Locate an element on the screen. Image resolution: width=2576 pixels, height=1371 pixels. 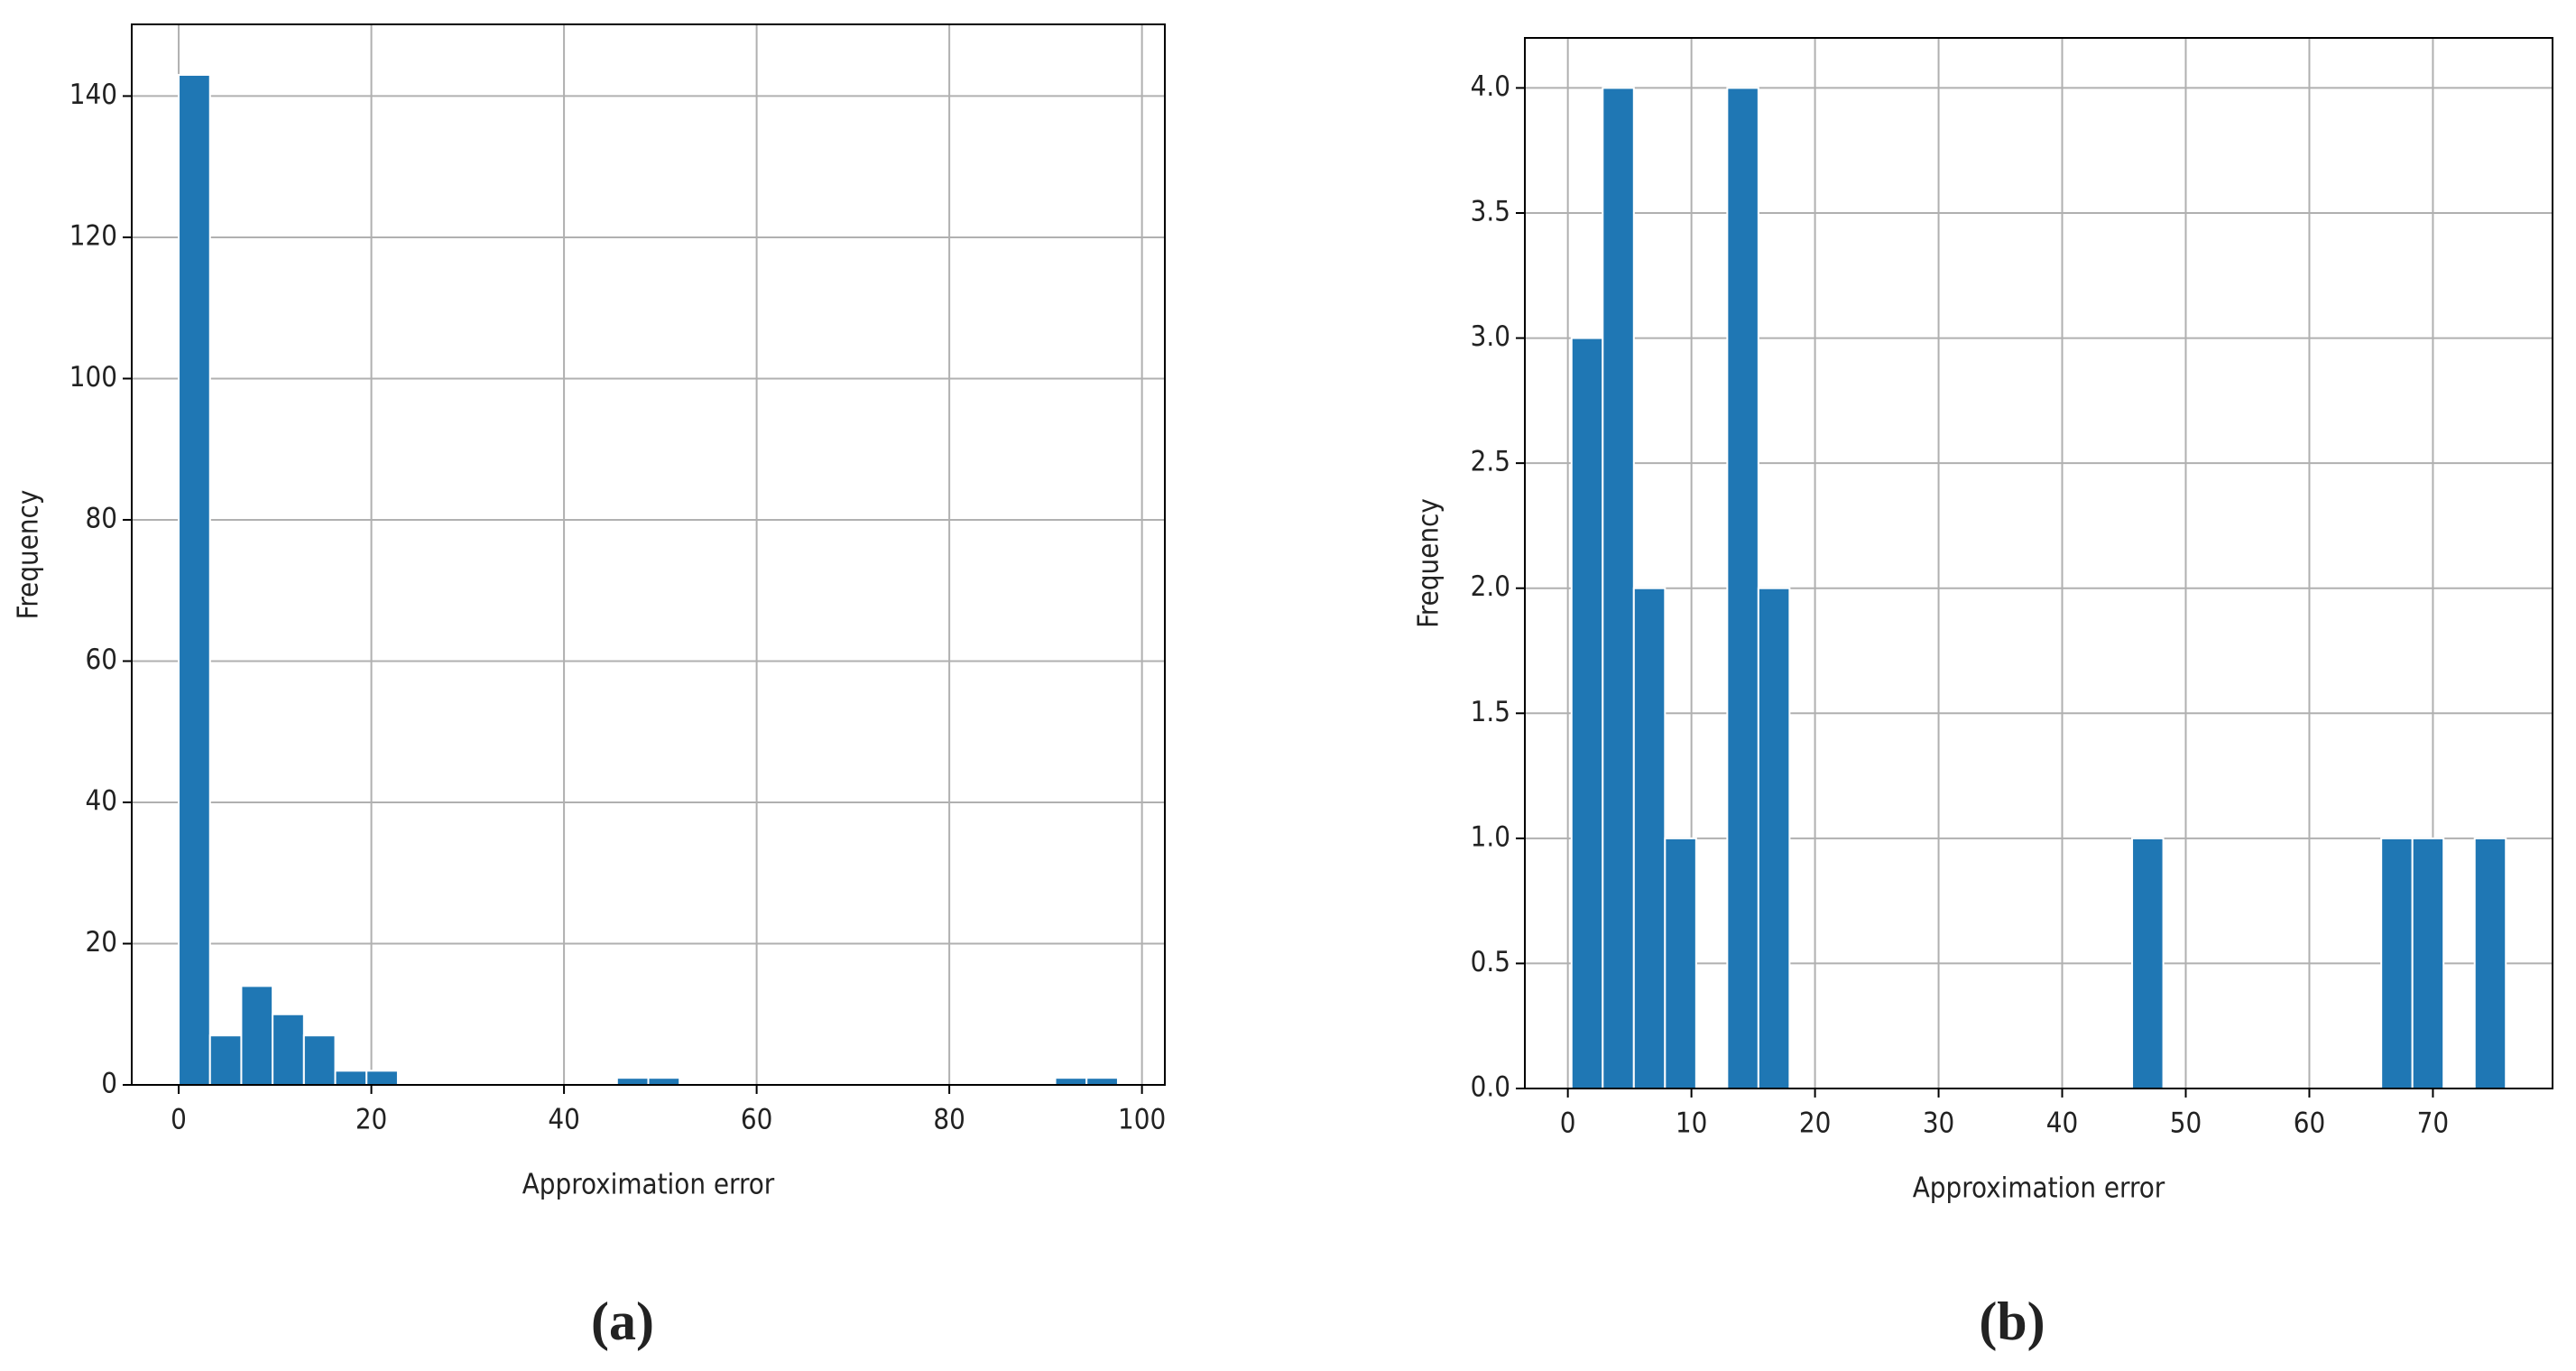
x-tick-label: 100 is located at coordinates (1142, 1120).